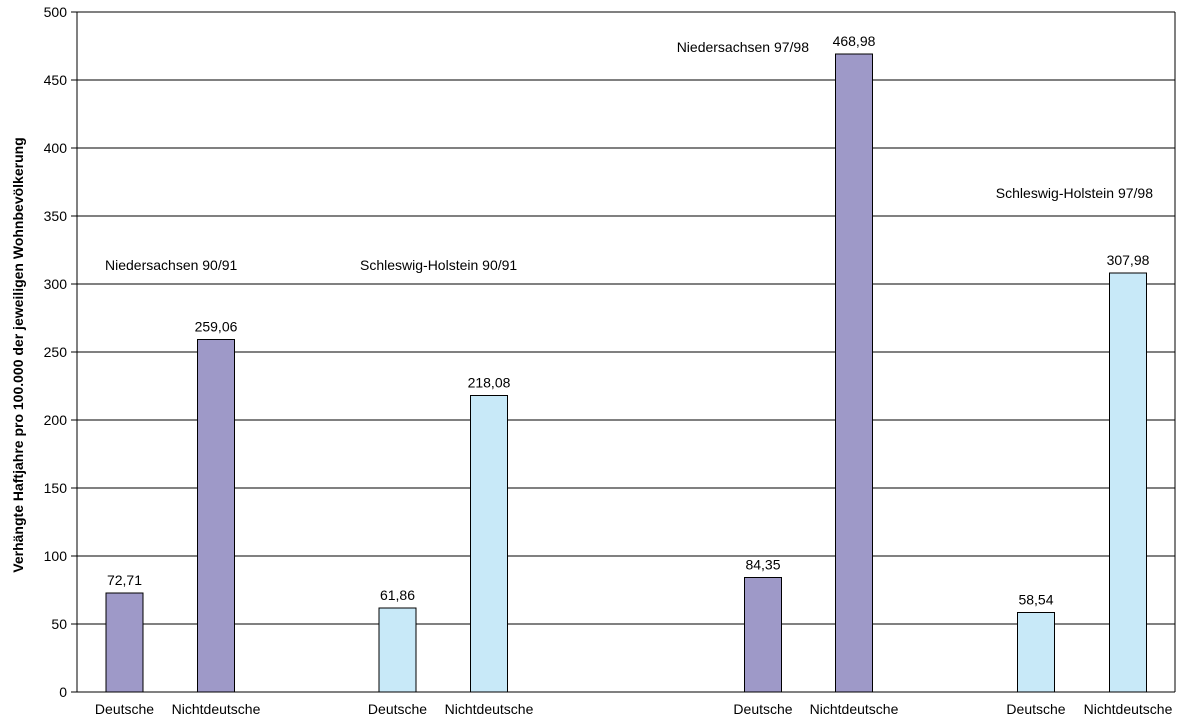 This screenshot has height=722, width=1183. Describe the element at coordinates (59, 624) in the screenshot. I see `y-tick-label: 50` at that location.